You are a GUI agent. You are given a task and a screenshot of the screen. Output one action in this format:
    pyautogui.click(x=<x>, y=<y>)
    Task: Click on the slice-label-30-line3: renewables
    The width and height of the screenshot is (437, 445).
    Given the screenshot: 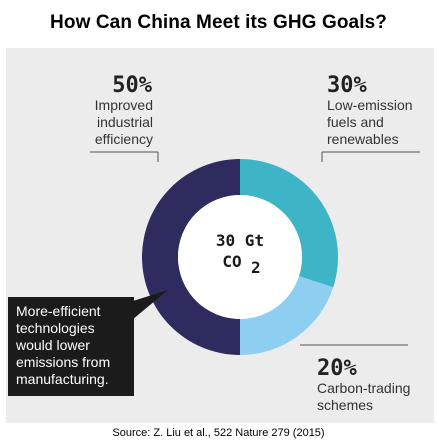 What is the action you would take?
    pyautogui.click(x=363, y=139)
    